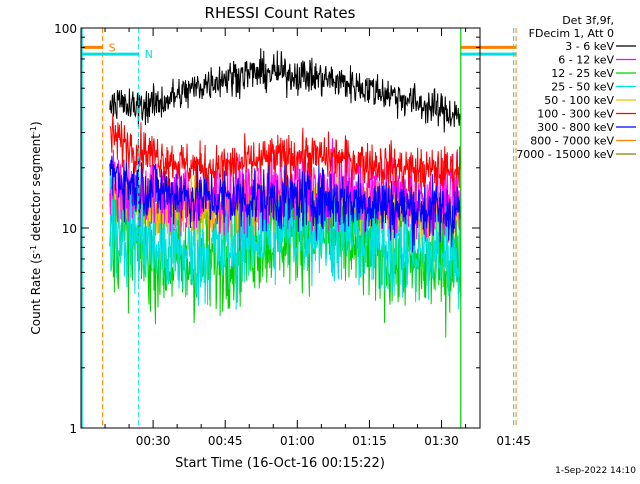 This screenshot has width=640, height=484. Describe the element at coordinates (73, 429) in the screenshot. I see `y-tick-label: 1` at that location.